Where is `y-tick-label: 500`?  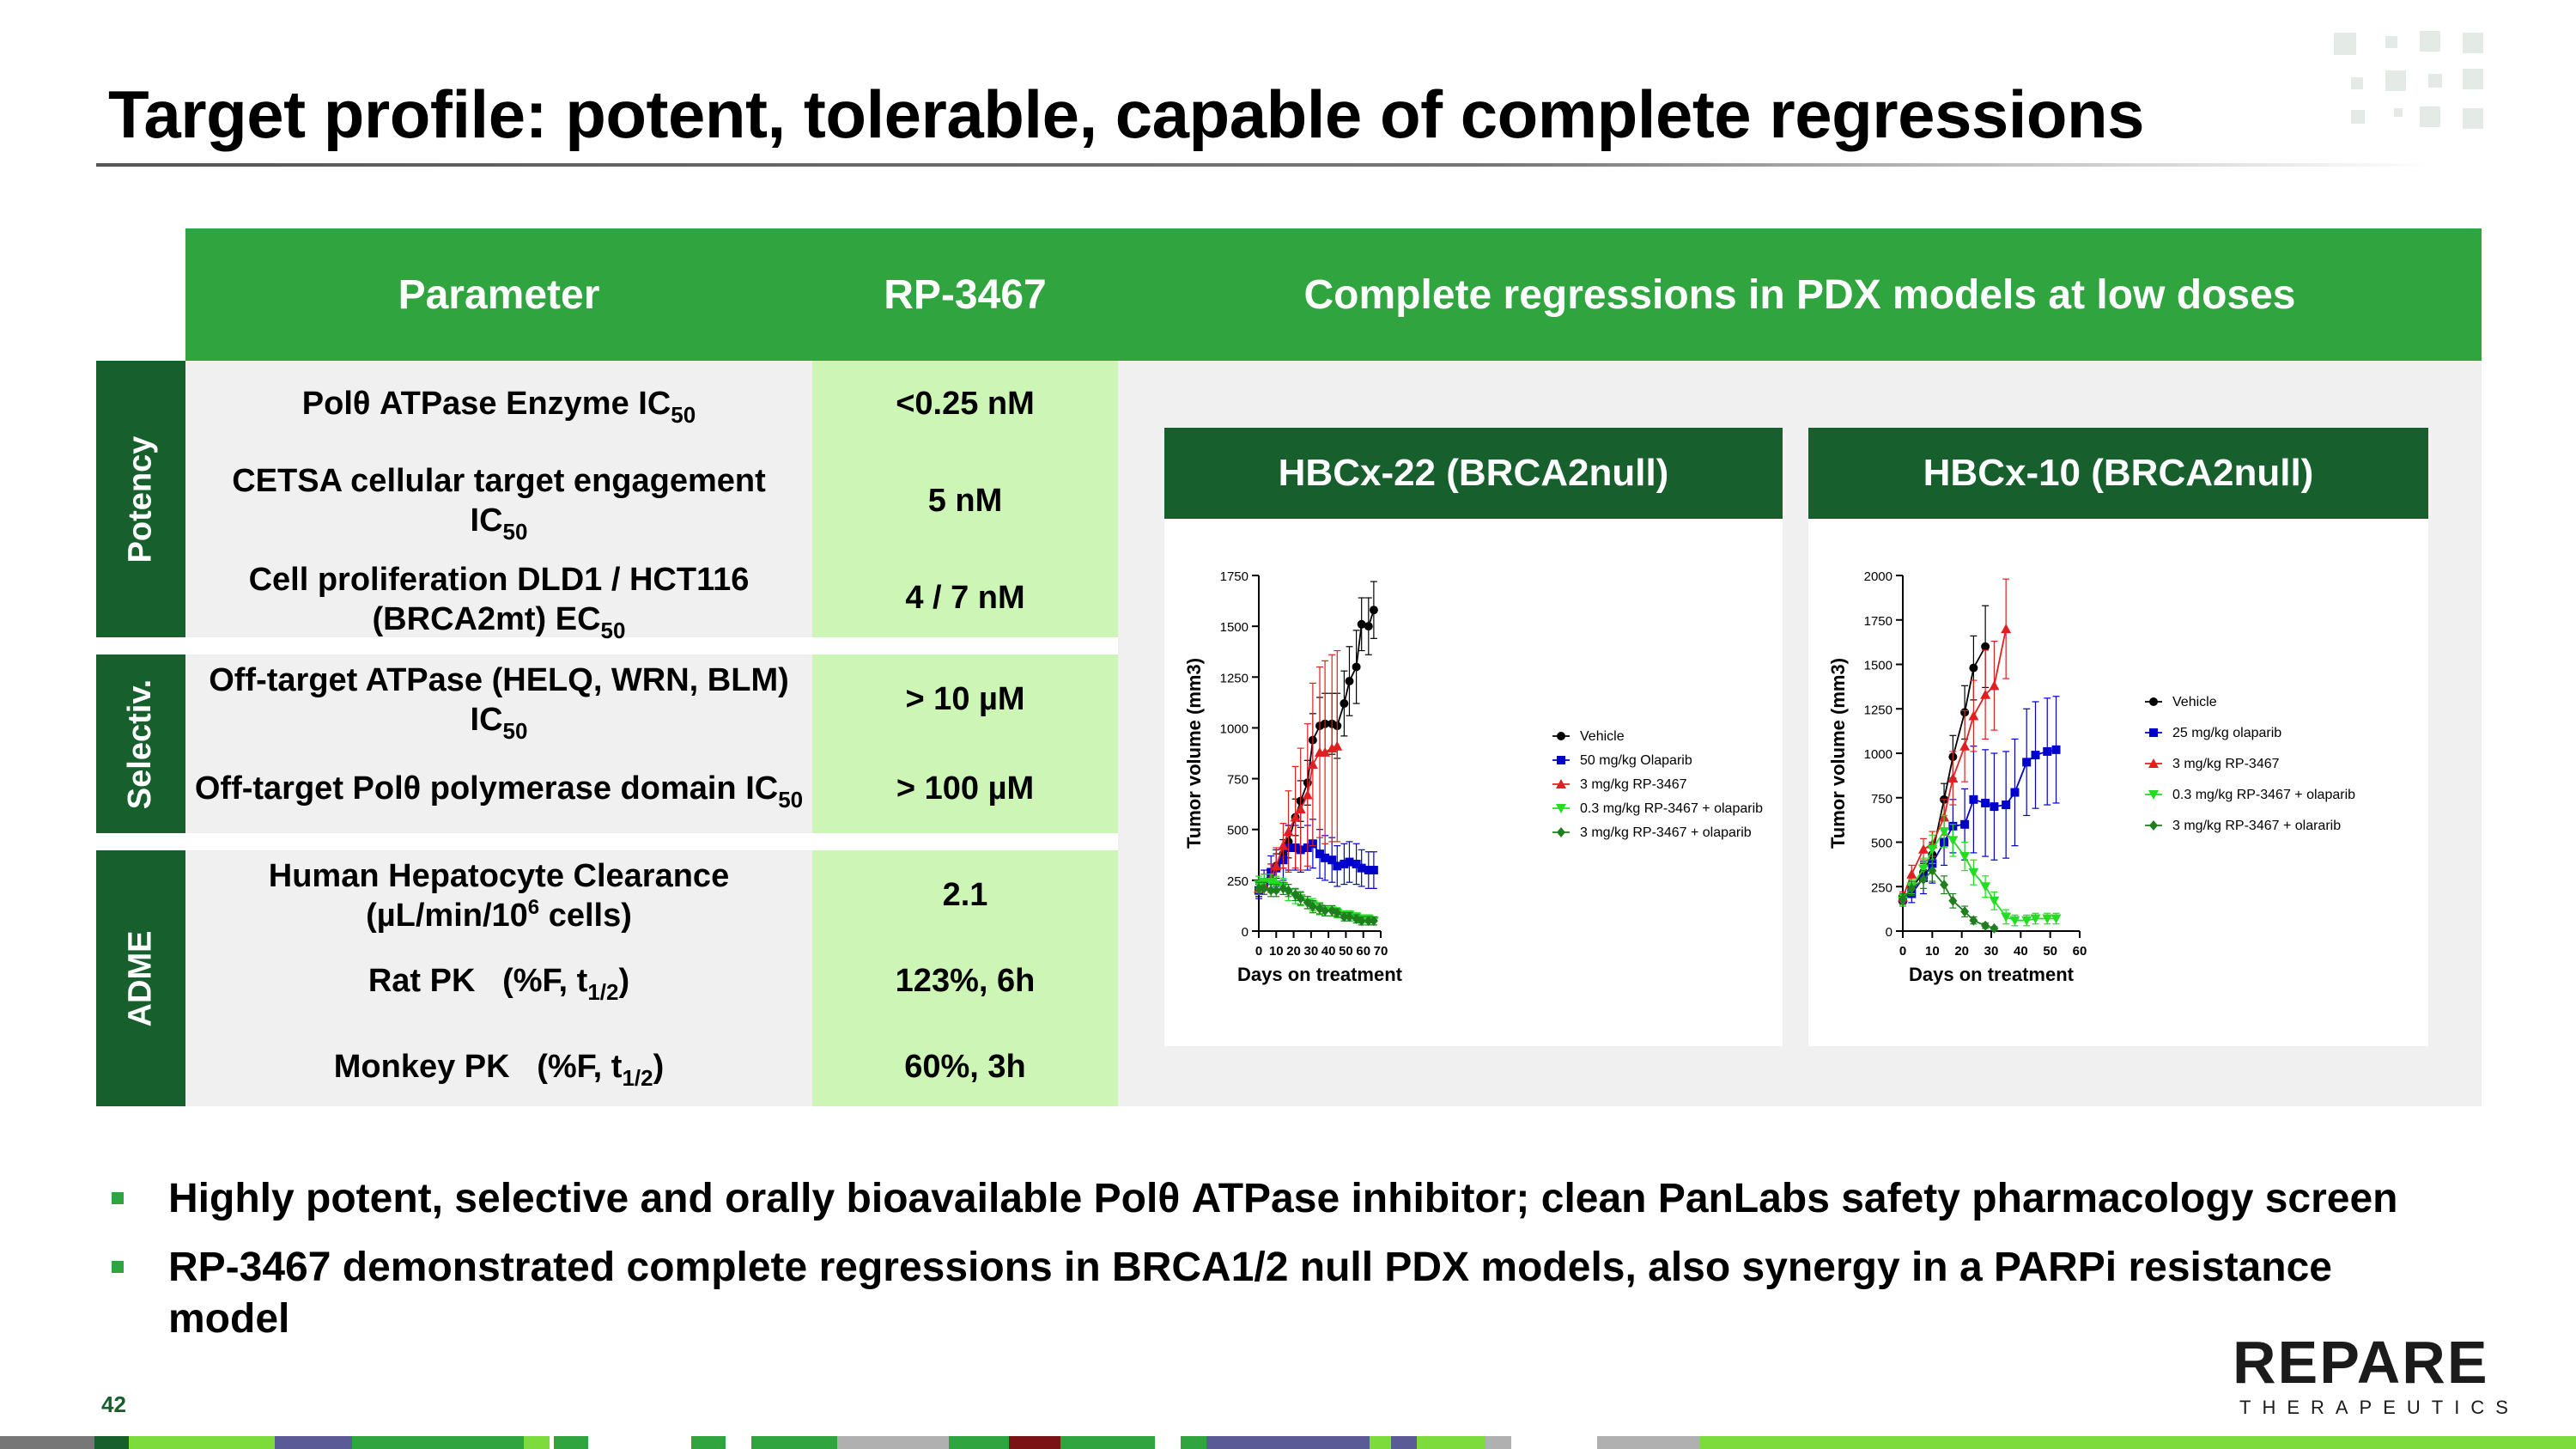 y-tick-label: 500 is located at coordinates (1238, 831).